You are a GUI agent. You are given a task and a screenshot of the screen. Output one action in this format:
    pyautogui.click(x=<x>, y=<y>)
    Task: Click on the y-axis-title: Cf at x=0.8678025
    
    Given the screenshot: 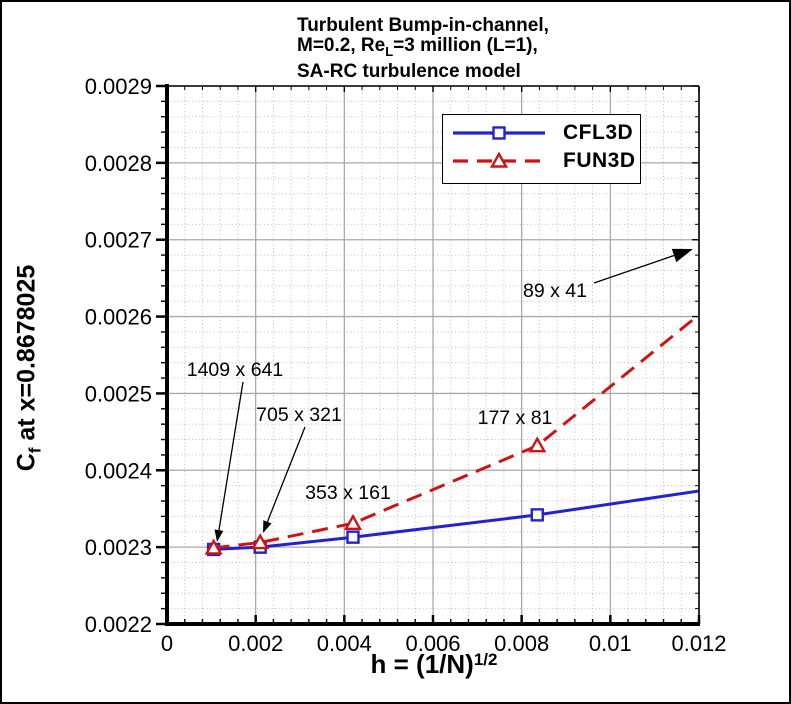 What is the action you would take?
    pyautogui.click(x=28, y=368)
    